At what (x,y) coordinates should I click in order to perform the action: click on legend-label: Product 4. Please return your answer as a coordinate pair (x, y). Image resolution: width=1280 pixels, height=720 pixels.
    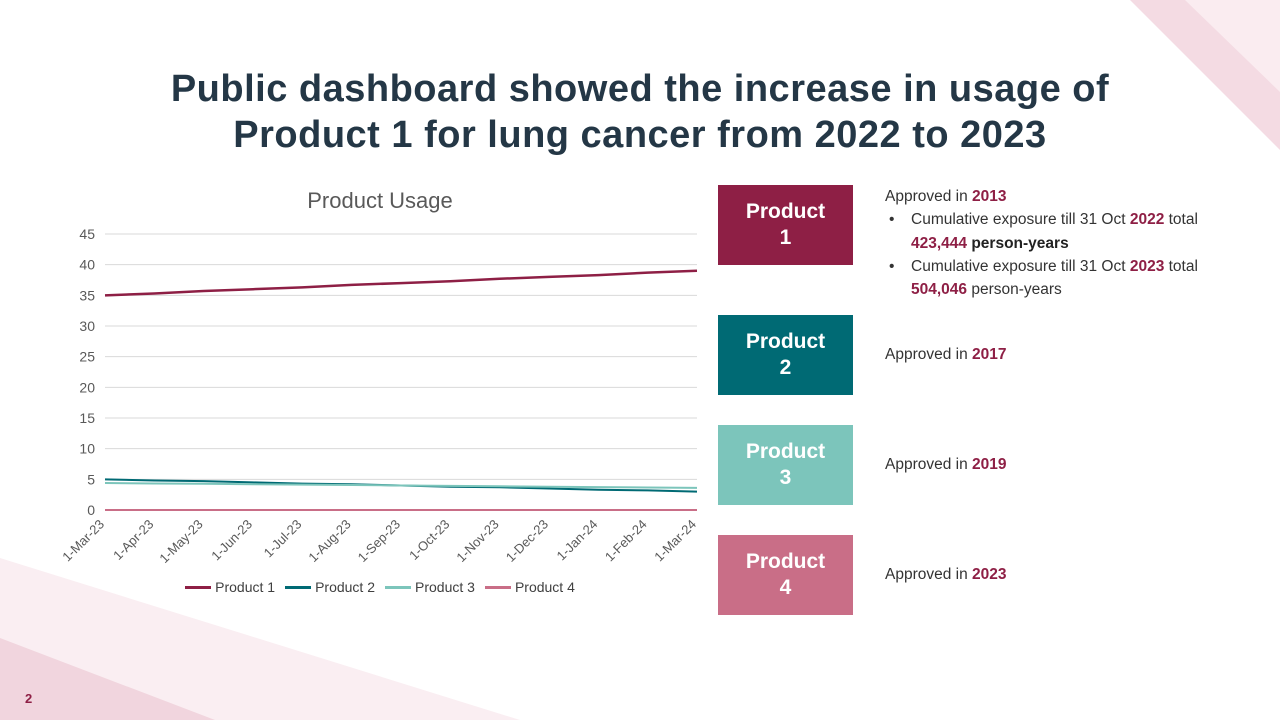
    Looking at the image, I should click on (544, 587).